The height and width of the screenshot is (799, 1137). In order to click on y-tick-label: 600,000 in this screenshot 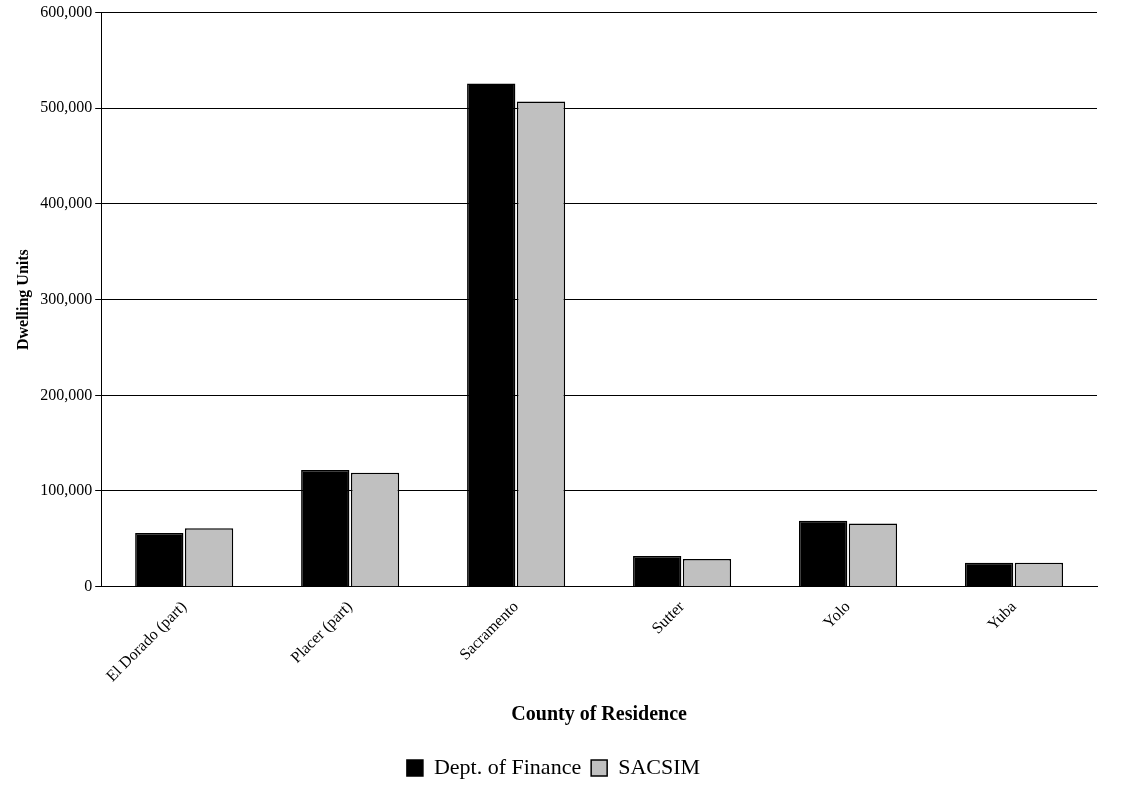, I will do `click(66, 11)`.